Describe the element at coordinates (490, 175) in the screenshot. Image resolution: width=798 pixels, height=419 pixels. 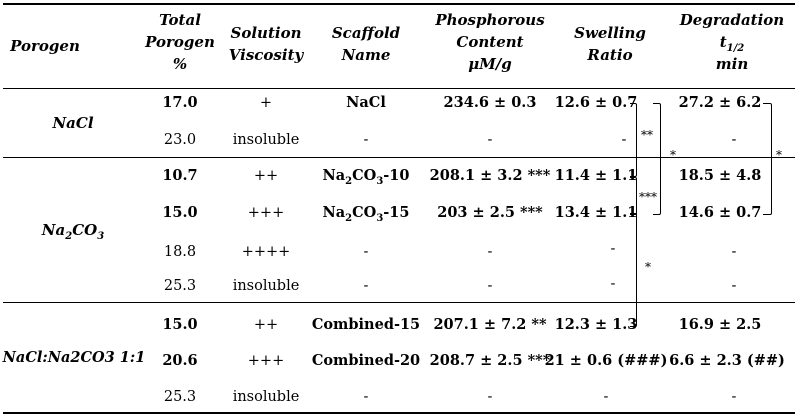
I see `cell-phosphorous: 208.1 ± 3.2 ***` at that location.